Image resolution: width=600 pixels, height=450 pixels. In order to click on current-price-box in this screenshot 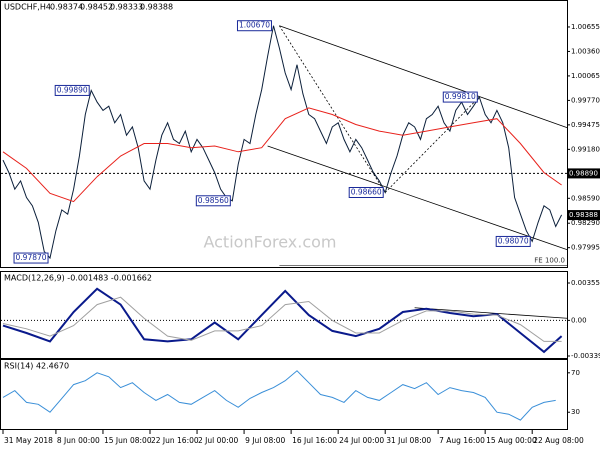, I will do `click(583, 215)`.